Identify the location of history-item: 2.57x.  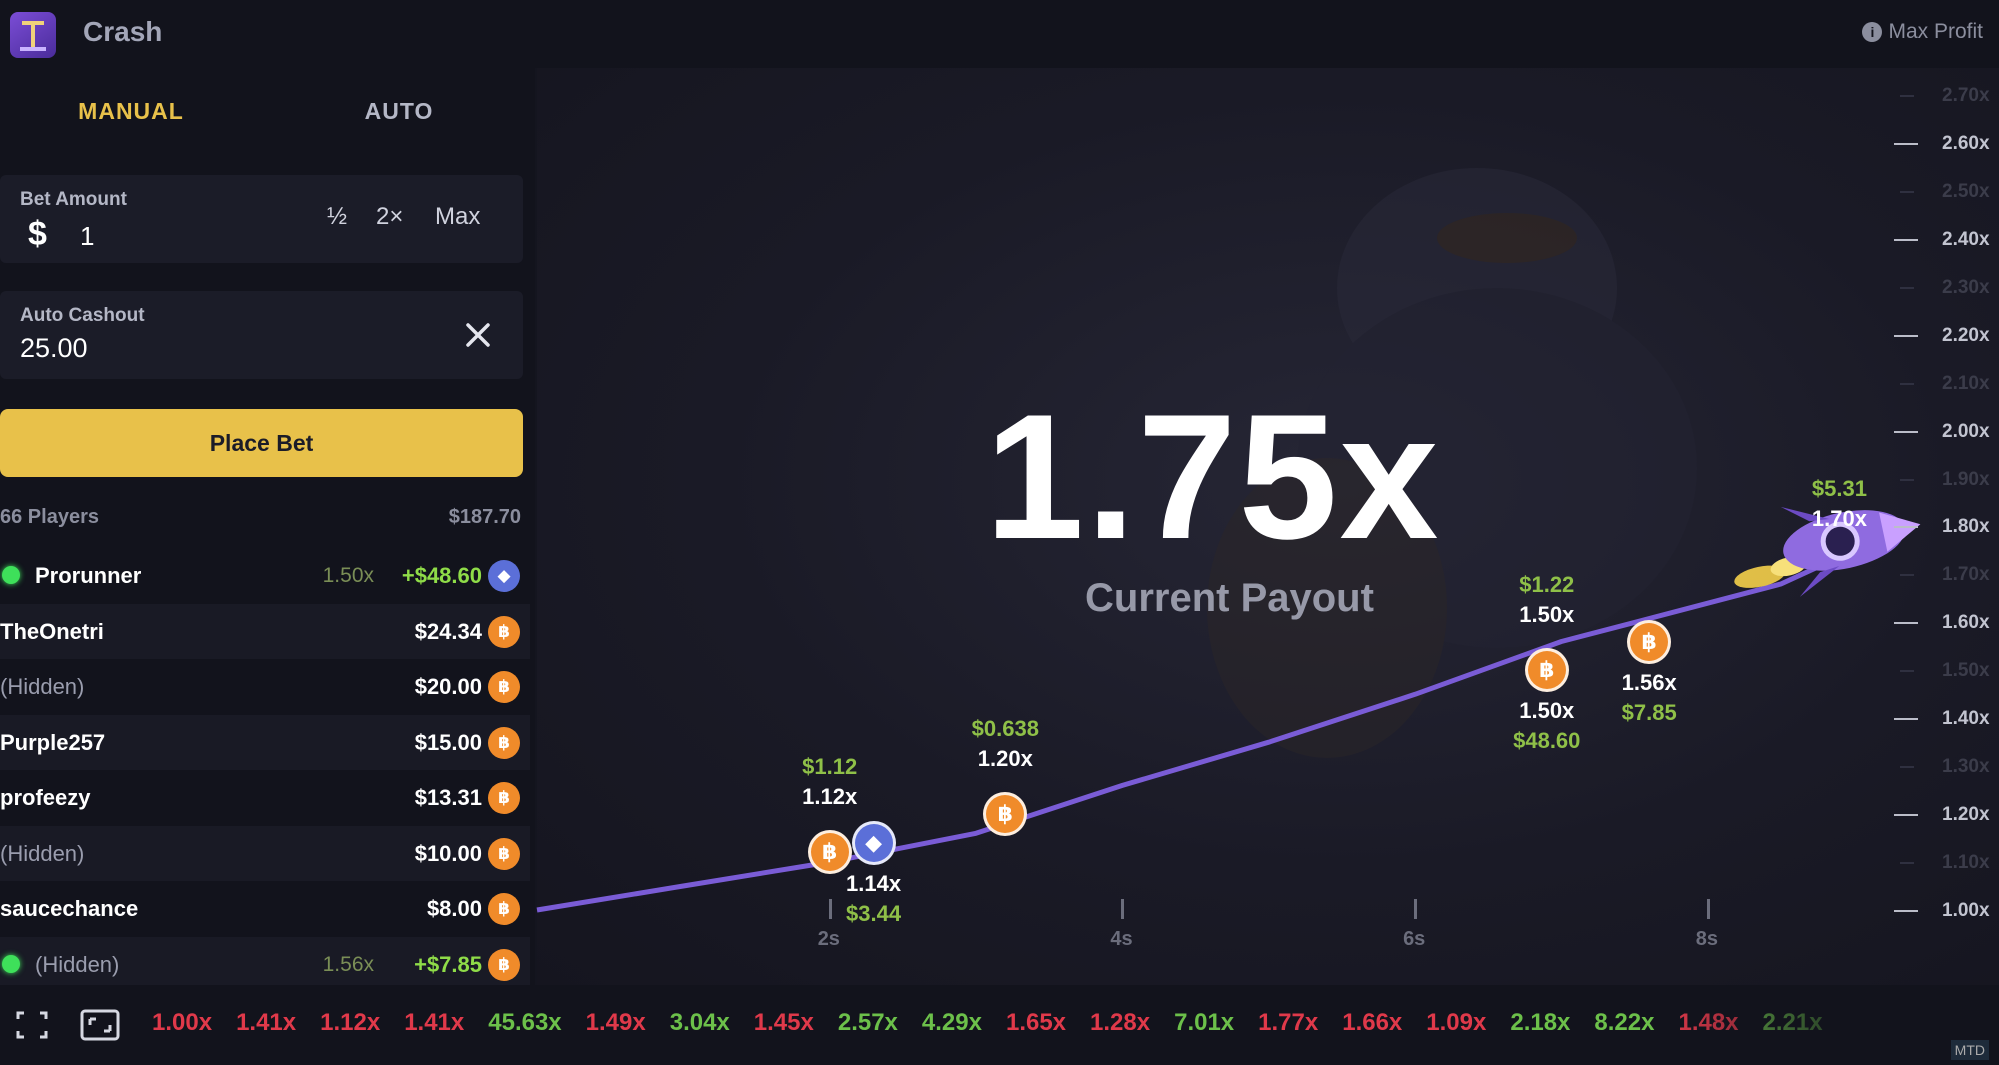
(867, 1022).